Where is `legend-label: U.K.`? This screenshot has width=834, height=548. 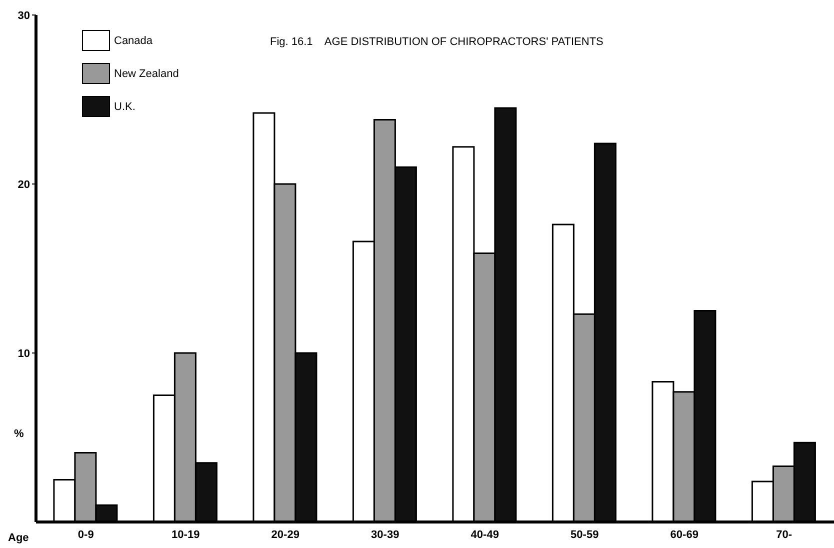 legend-label: U.K. is located at coordinates (125, 106).